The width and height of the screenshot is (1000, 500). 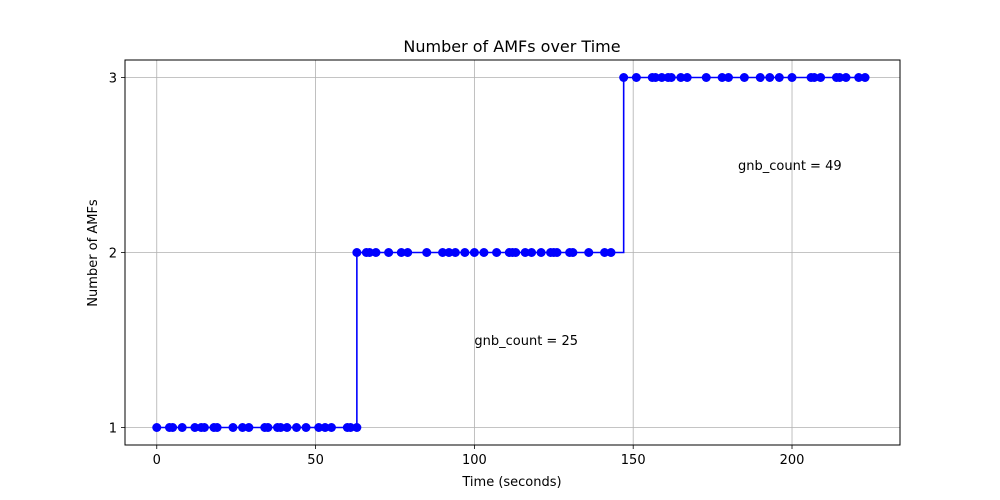 What do you see at coordinates (792, 460) in the screenshot?
I see `x-tick-label: 200` at bounding box center [792, 460].